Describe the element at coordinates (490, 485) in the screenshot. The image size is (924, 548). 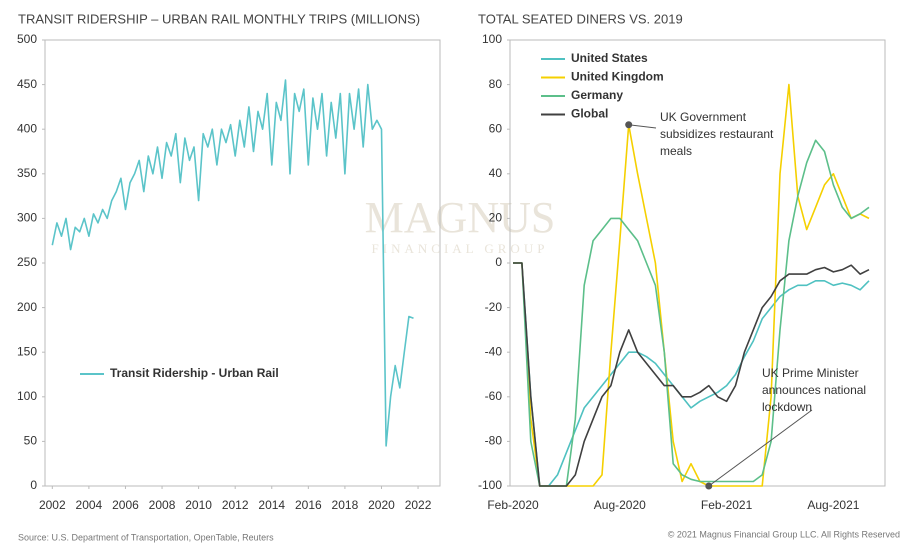
I see `y-tick-label: -100` at that location.